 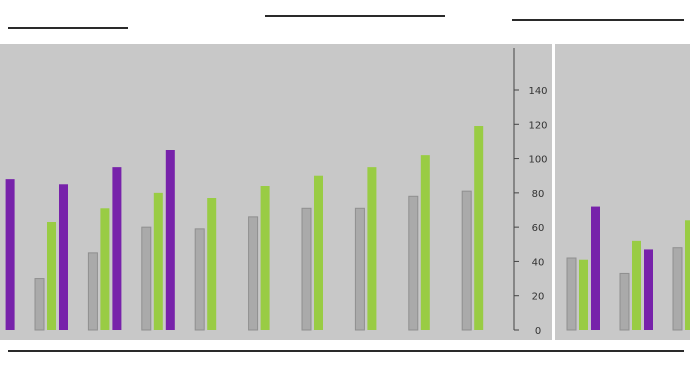 I want to click on plot-area-right, so click(x=628, y=268).